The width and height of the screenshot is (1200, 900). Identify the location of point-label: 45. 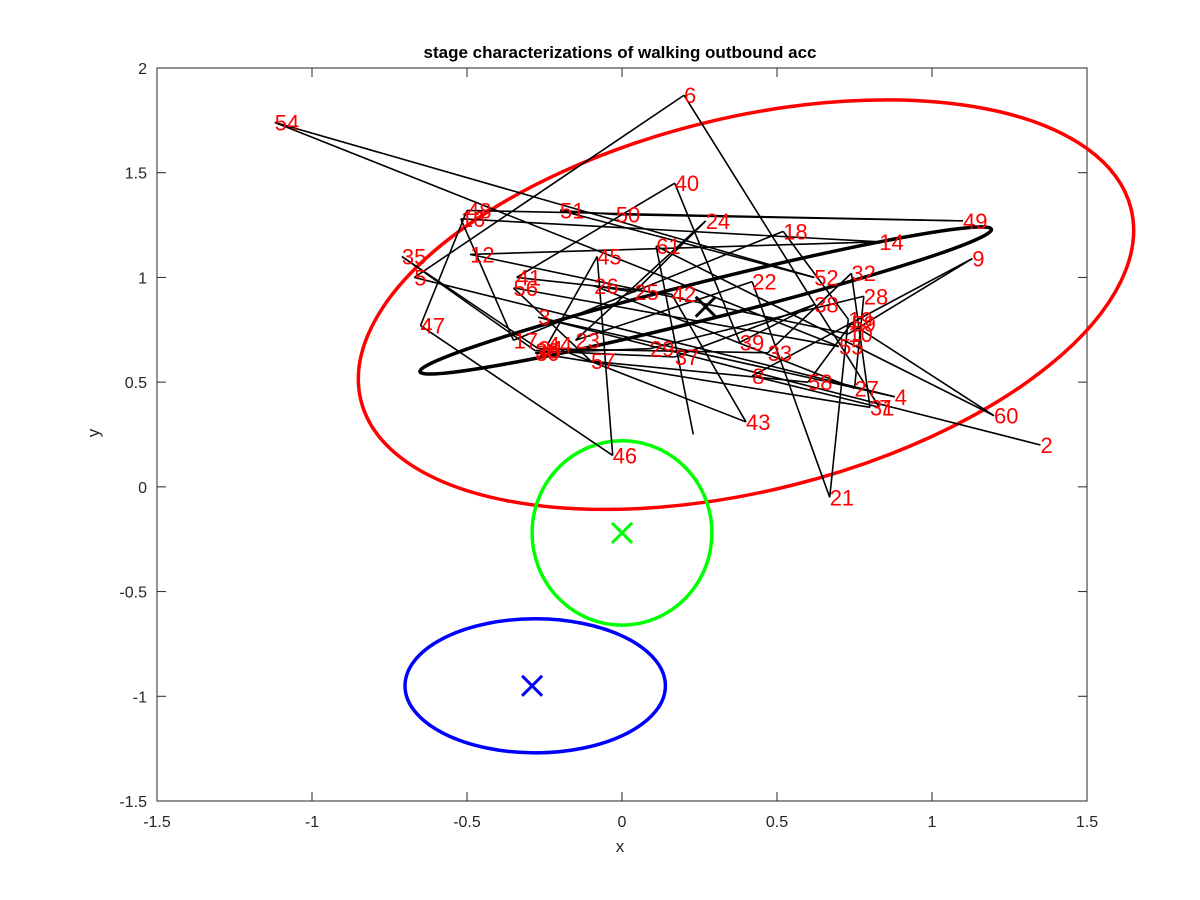
(609, 256).